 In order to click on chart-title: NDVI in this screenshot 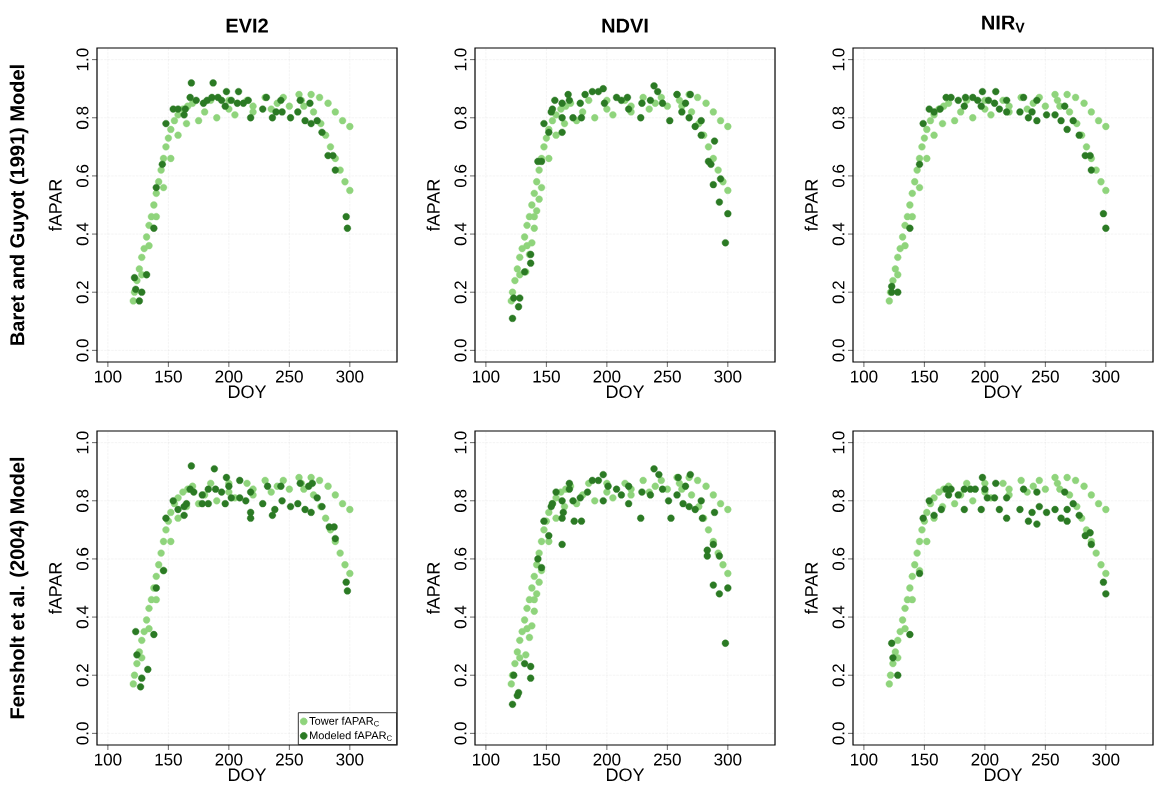, I will do `click(625, 25)`.